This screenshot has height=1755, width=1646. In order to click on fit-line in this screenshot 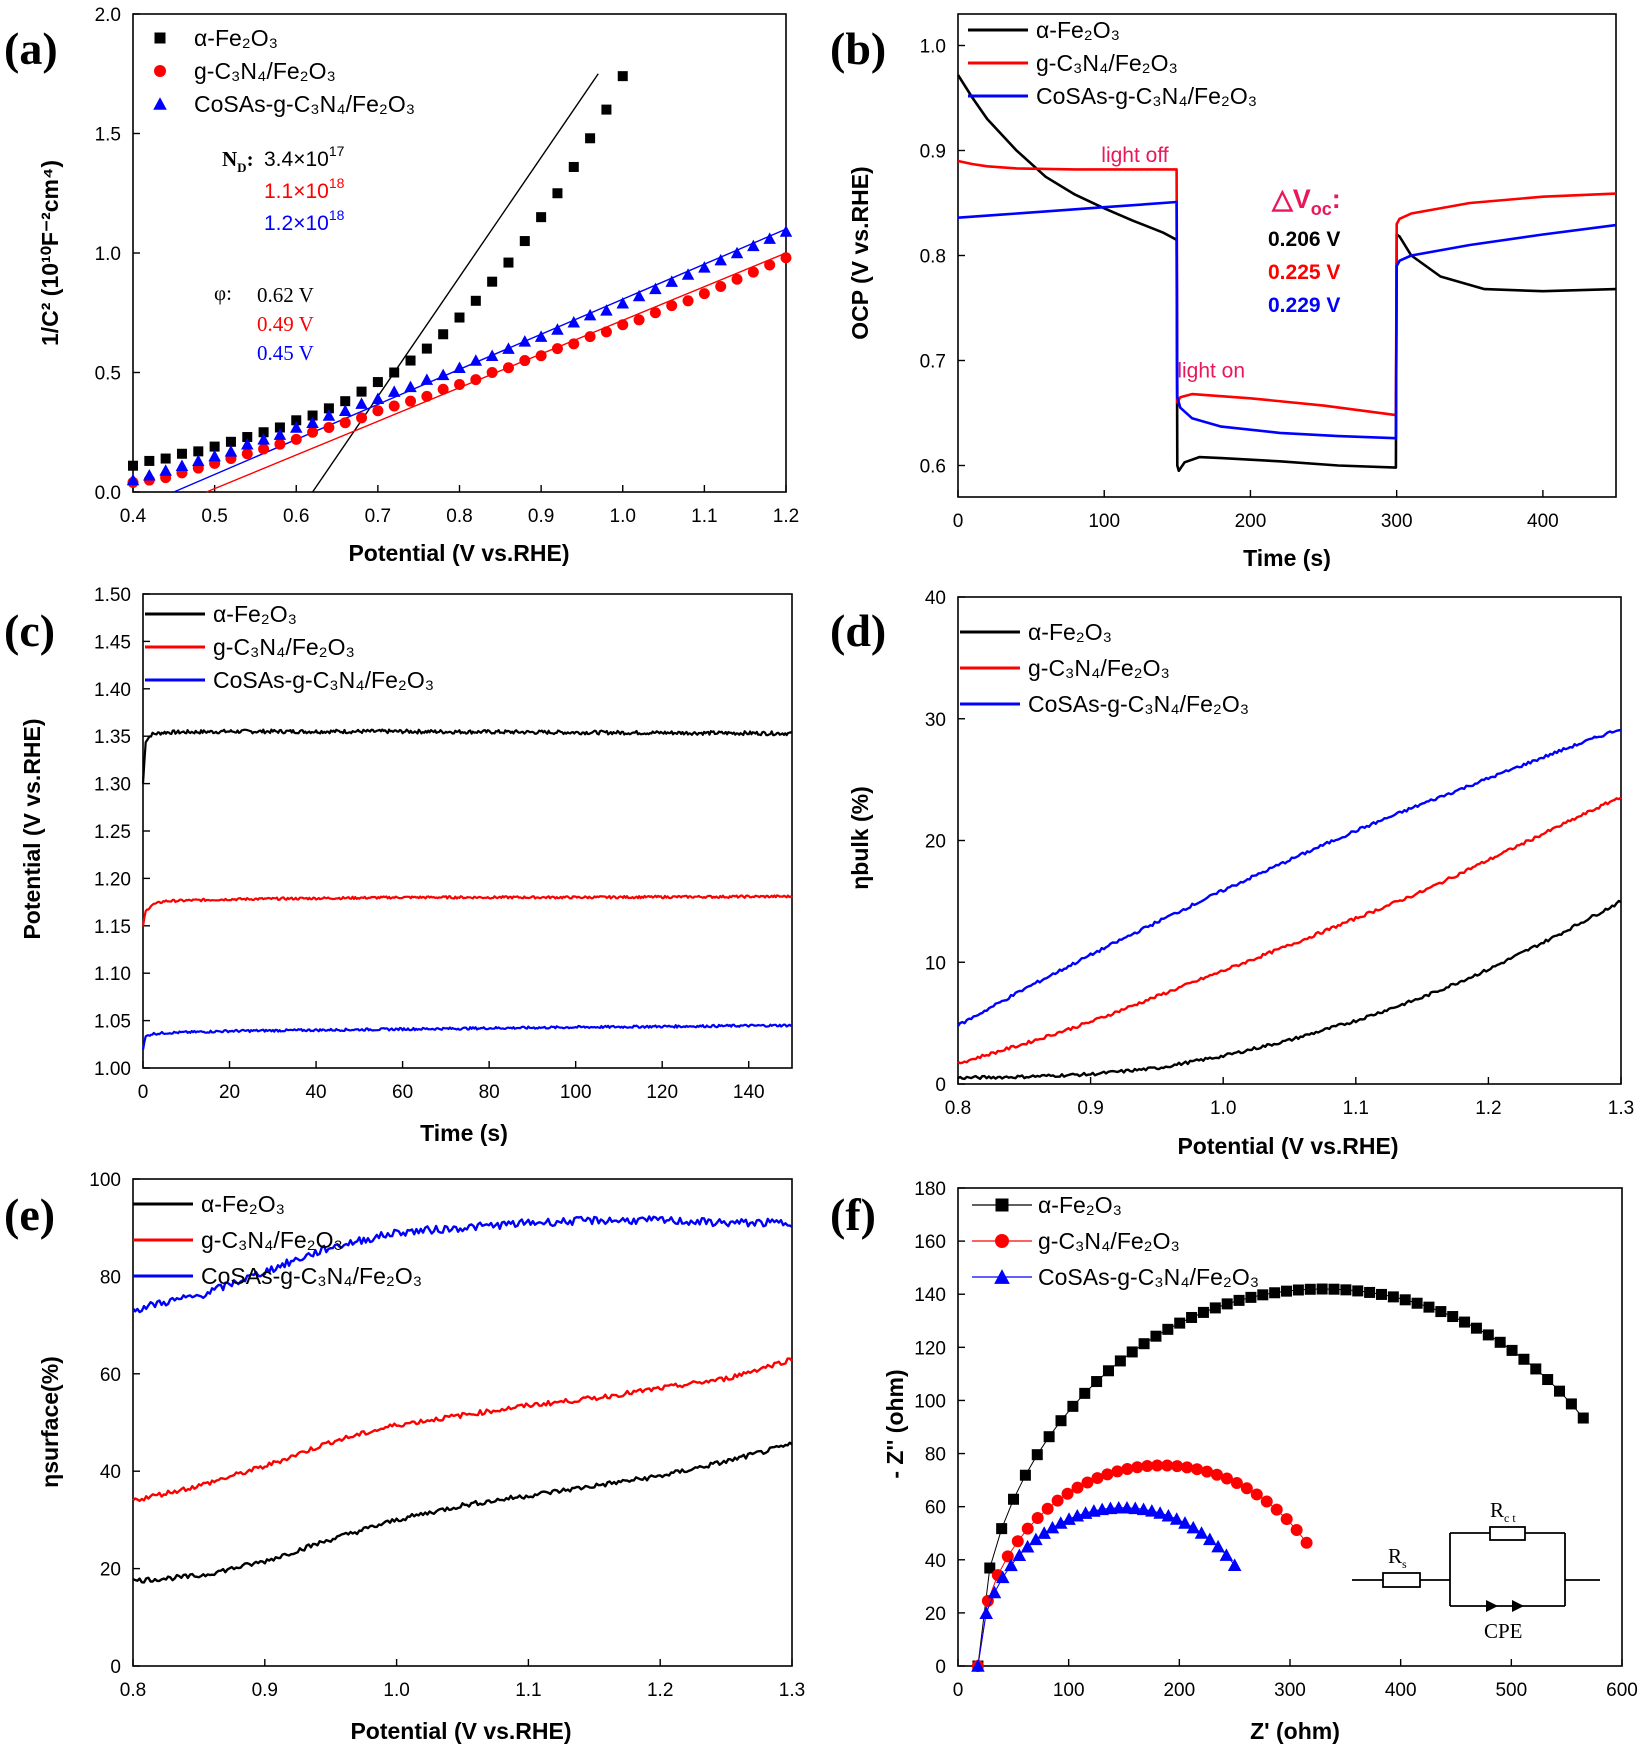, I will do `click(480, 360)`.